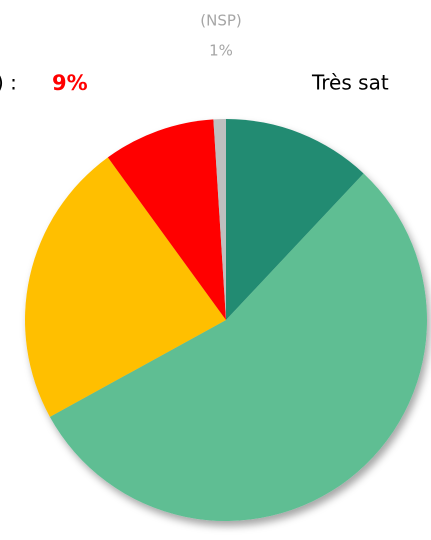 The image size is (431, 540). What do you see at coordinates (221, 21) in the screenshot?
I see `category-label: (NSP)` at bounding box center [221, 21].